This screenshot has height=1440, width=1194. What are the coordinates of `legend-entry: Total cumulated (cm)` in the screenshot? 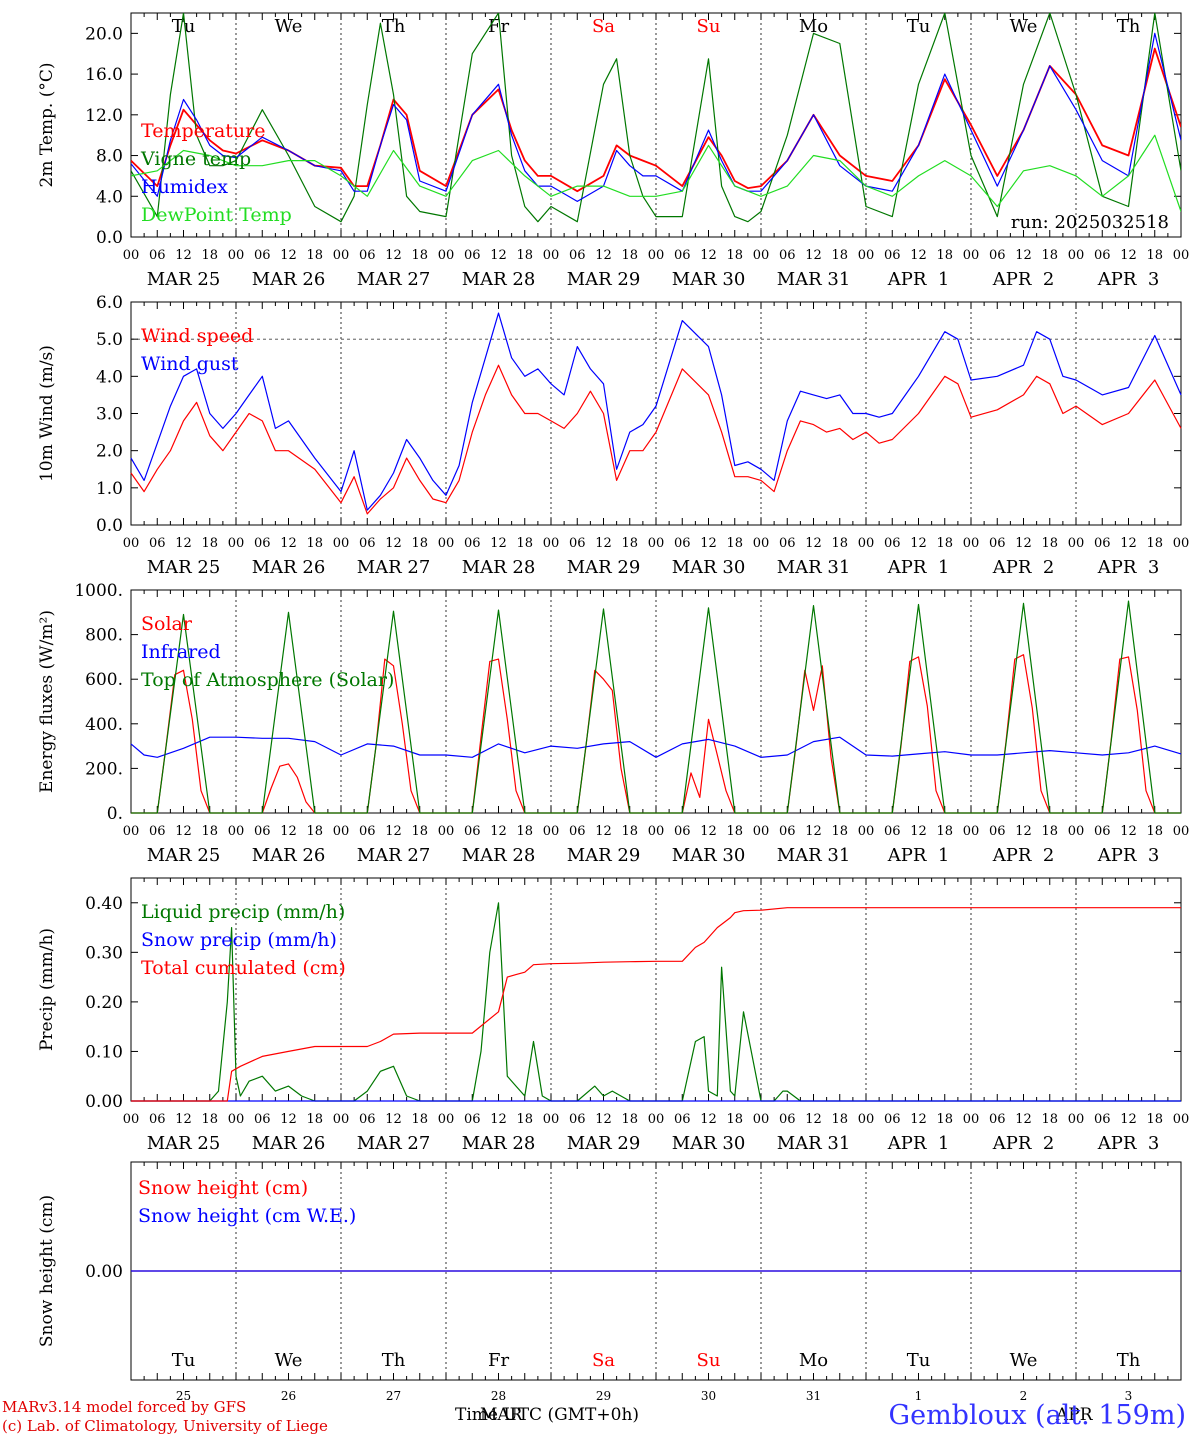 It's located at (243, 968).